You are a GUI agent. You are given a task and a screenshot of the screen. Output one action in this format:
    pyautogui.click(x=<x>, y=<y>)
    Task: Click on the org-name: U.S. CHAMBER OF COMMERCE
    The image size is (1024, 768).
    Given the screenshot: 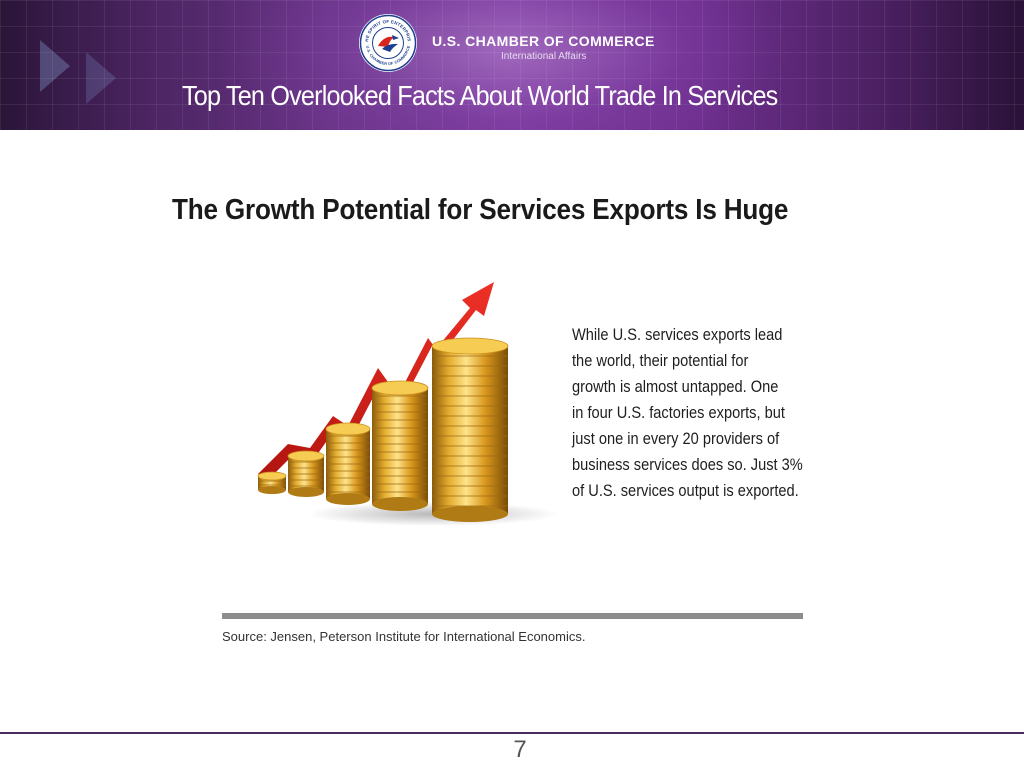 What is the action you would take?
    pyautogui.click(x=543, y=41)
    